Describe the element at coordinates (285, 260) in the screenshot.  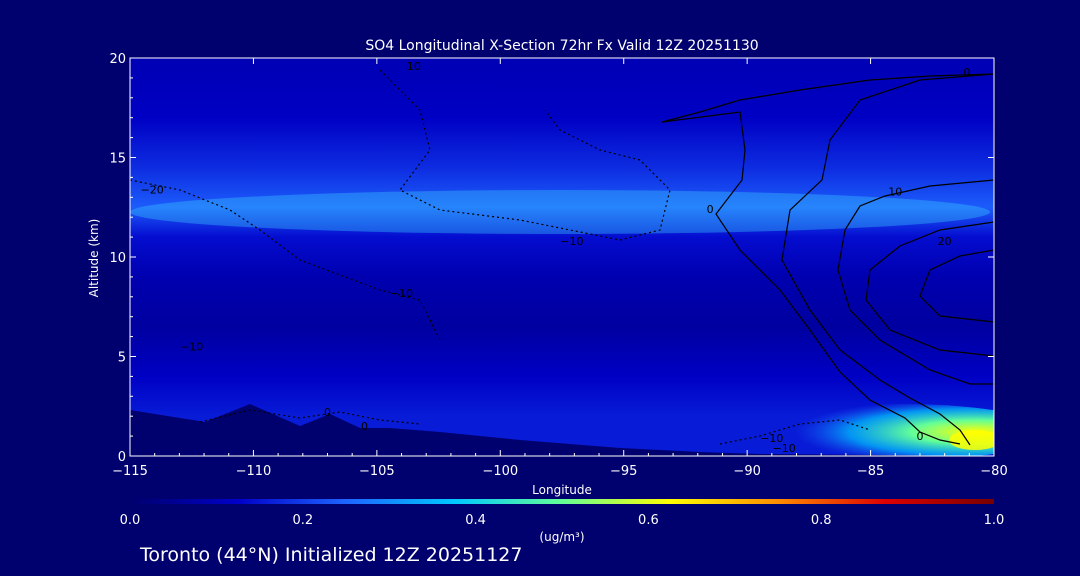
I see `contour-dotted-left` at that location.